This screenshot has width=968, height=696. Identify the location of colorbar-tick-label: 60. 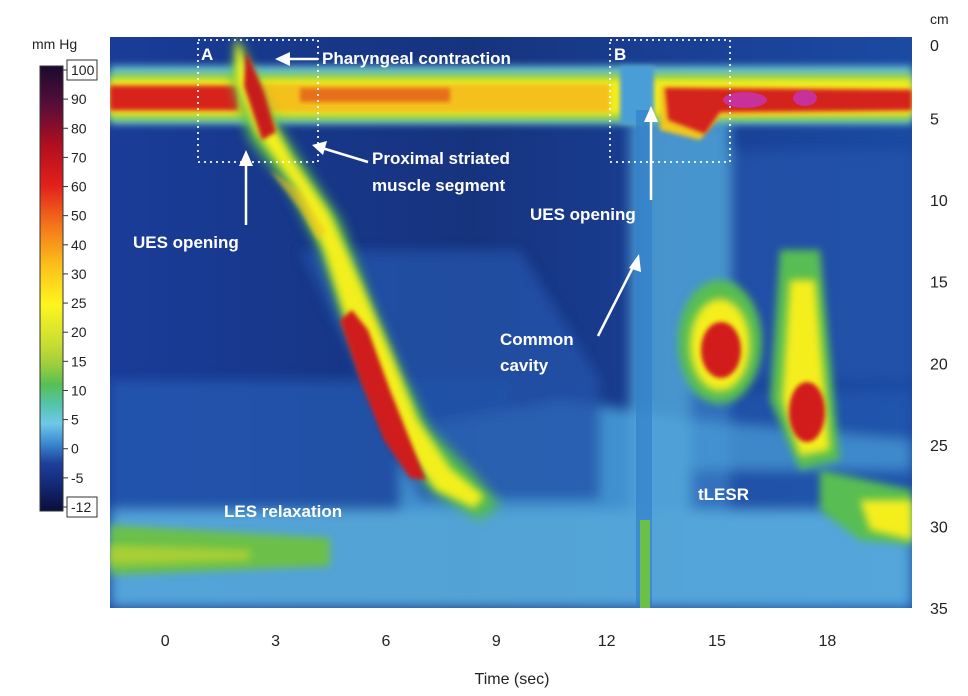
(79, 187).